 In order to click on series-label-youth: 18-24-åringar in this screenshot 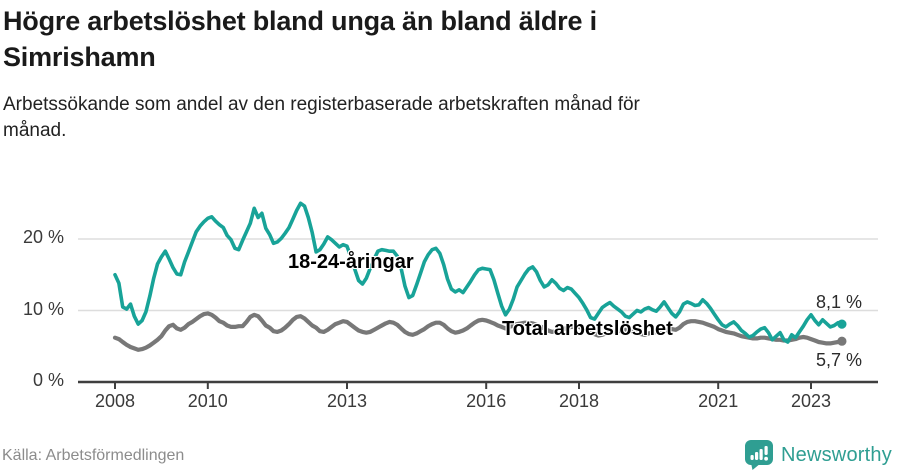, I will do `click(351, 262)`.